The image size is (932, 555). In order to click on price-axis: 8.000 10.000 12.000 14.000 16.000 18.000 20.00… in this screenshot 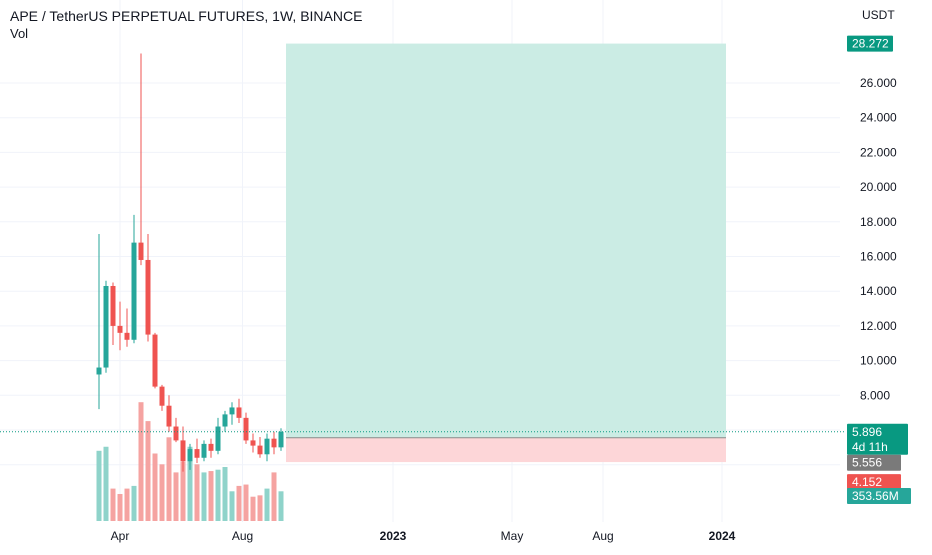, I will do `click(878, 239)`.